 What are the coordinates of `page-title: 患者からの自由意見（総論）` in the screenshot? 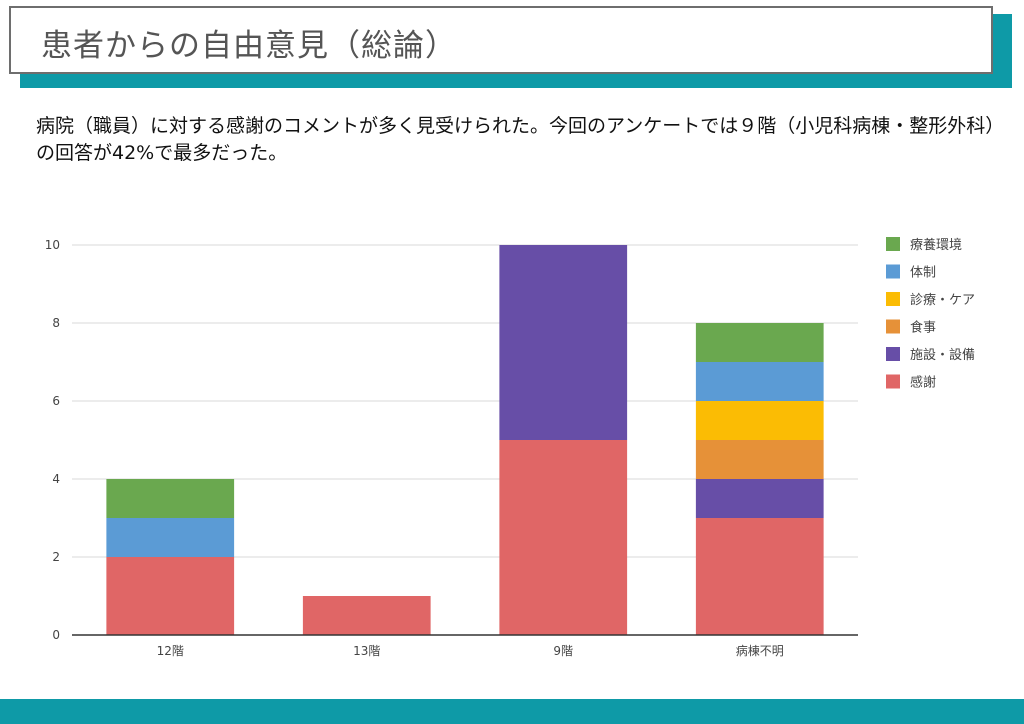 It's located at (249, 46).